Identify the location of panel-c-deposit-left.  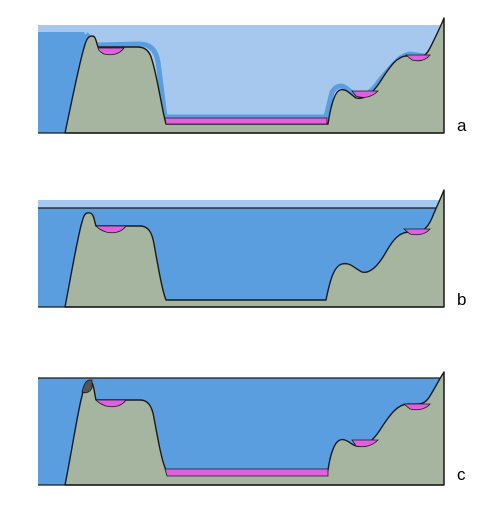
(111, 403).